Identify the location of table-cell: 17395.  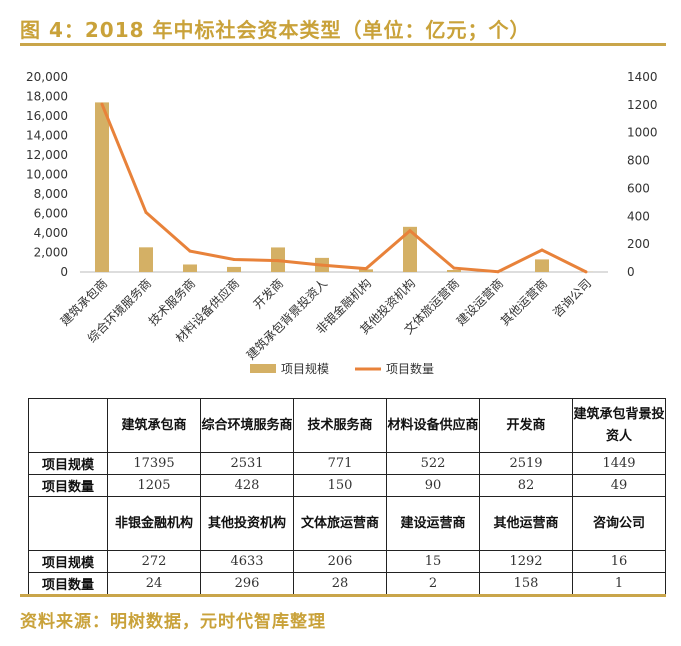
(154, 463).